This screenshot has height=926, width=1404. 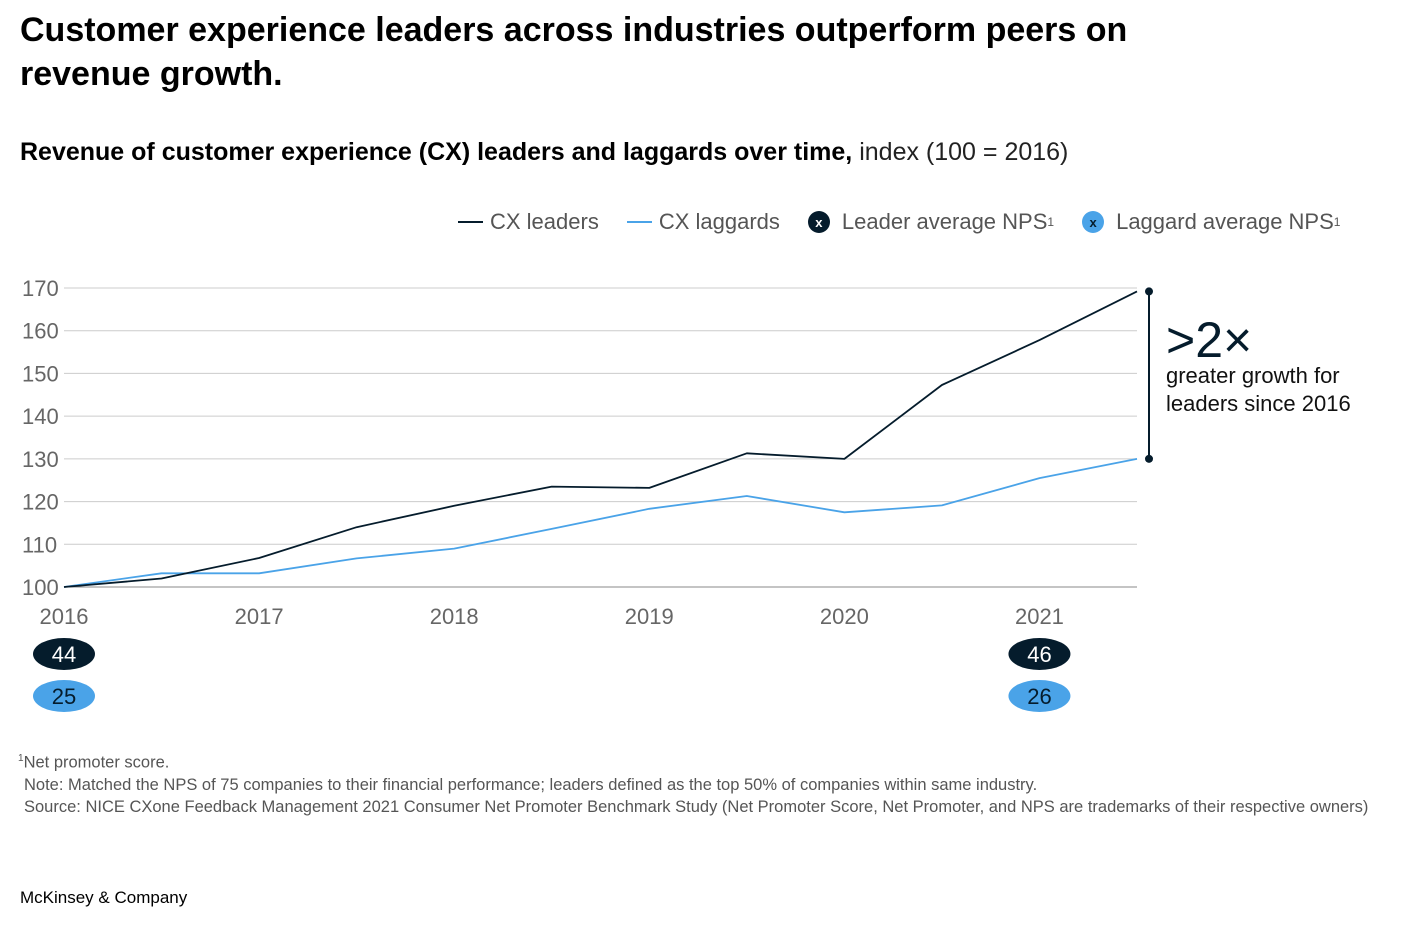 I want to click on y-axis: 100 110 120 130 140 150 160 170, so click(x=40, y=438).